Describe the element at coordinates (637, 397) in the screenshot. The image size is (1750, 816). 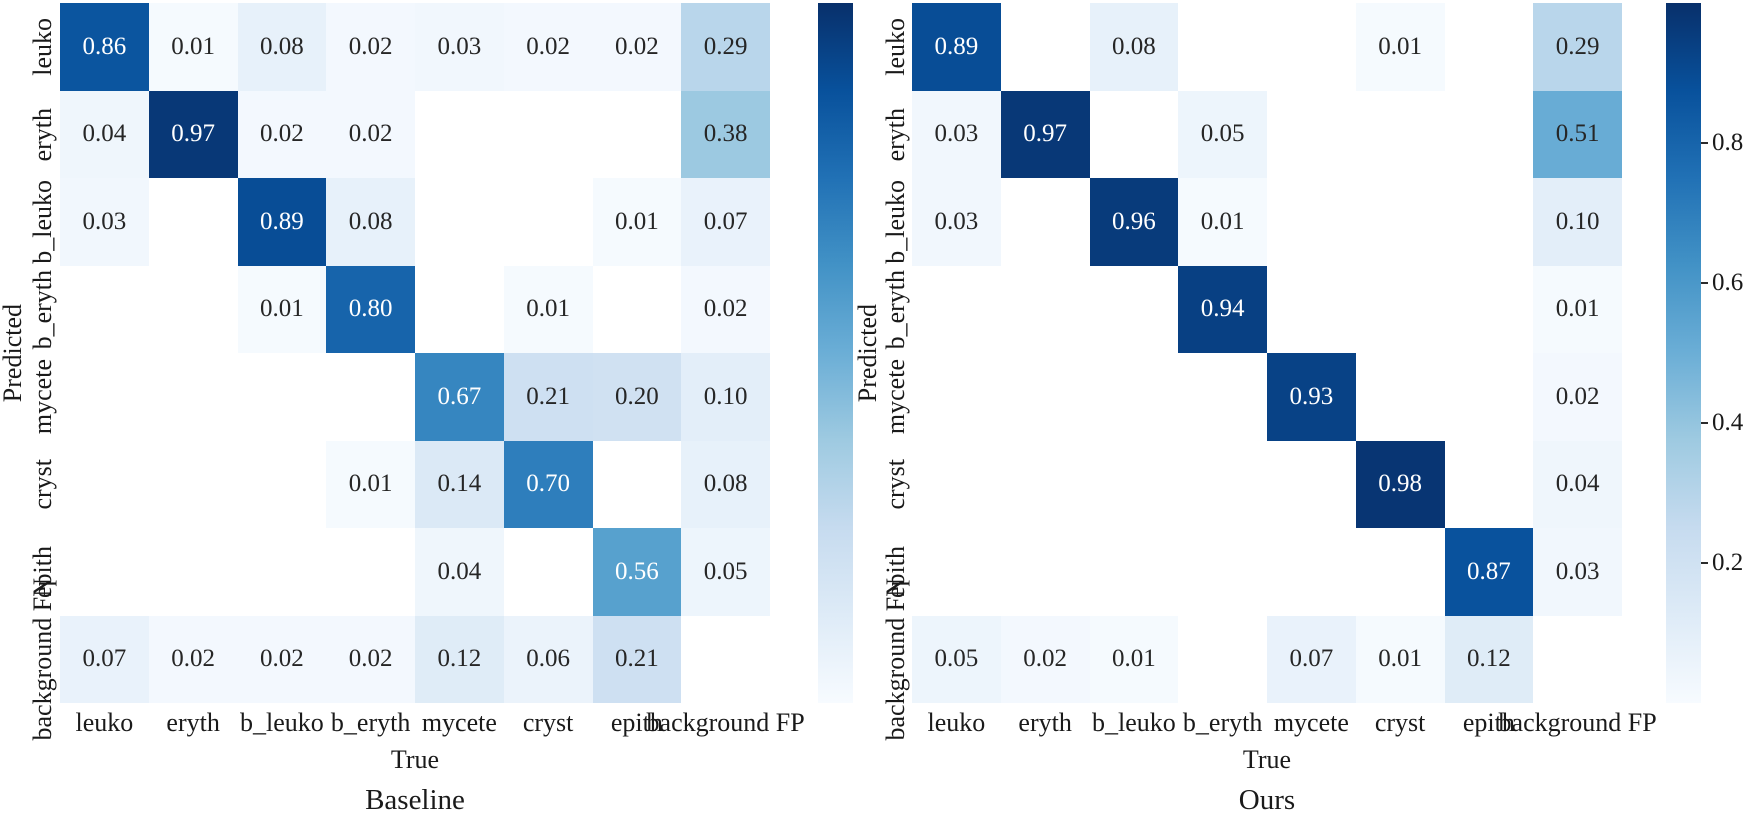
I see `heatmap-cell: 0.20` at that location.